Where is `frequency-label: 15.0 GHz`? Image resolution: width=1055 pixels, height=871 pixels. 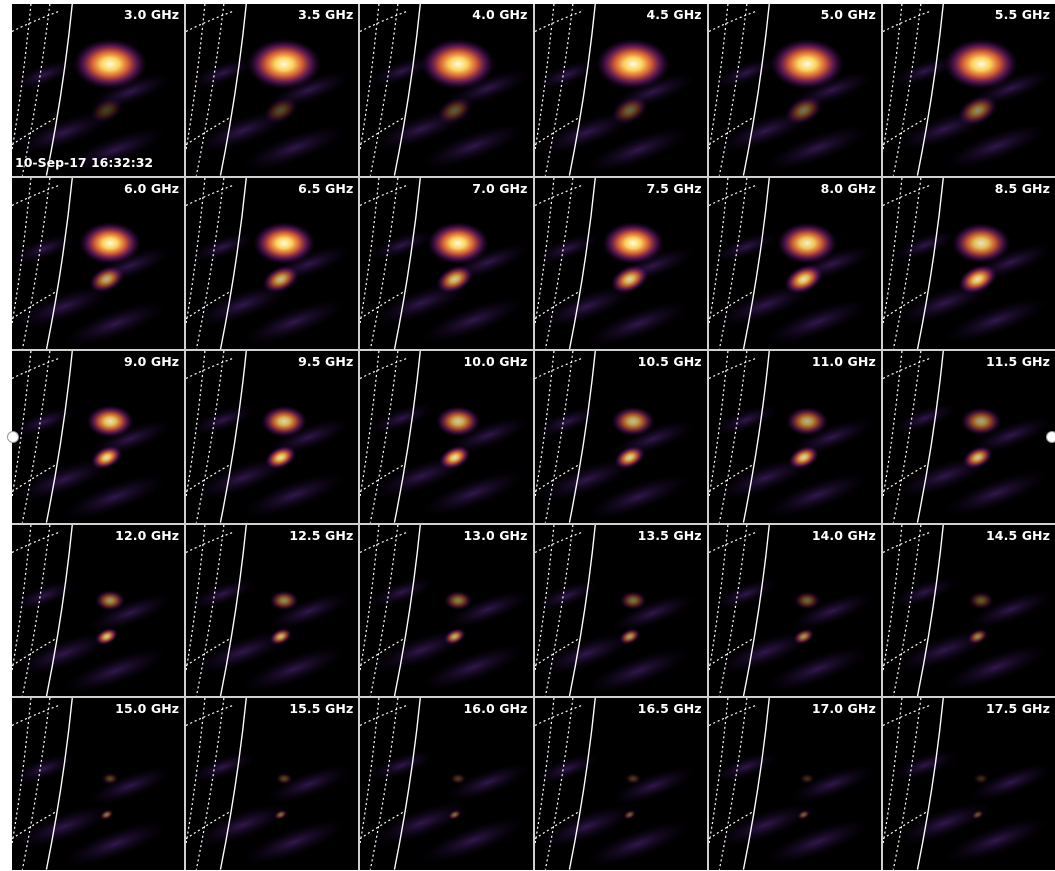 frequency-label: 15.0 GHz is located at coordinates (147, 709).